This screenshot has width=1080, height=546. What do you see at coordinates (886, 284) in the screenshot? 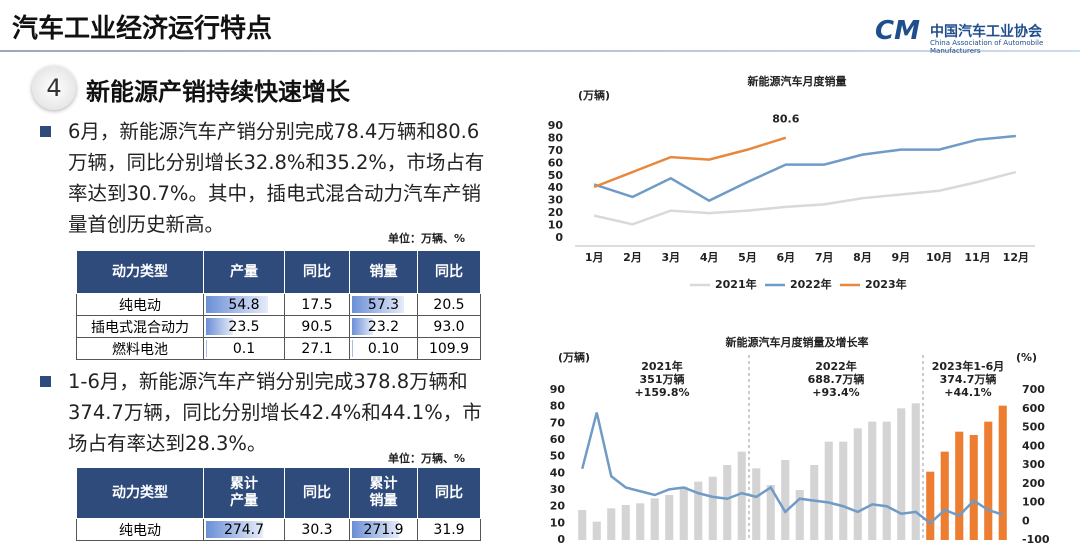
I see `legend-label: 2023年` at bounding box center [886, 284].